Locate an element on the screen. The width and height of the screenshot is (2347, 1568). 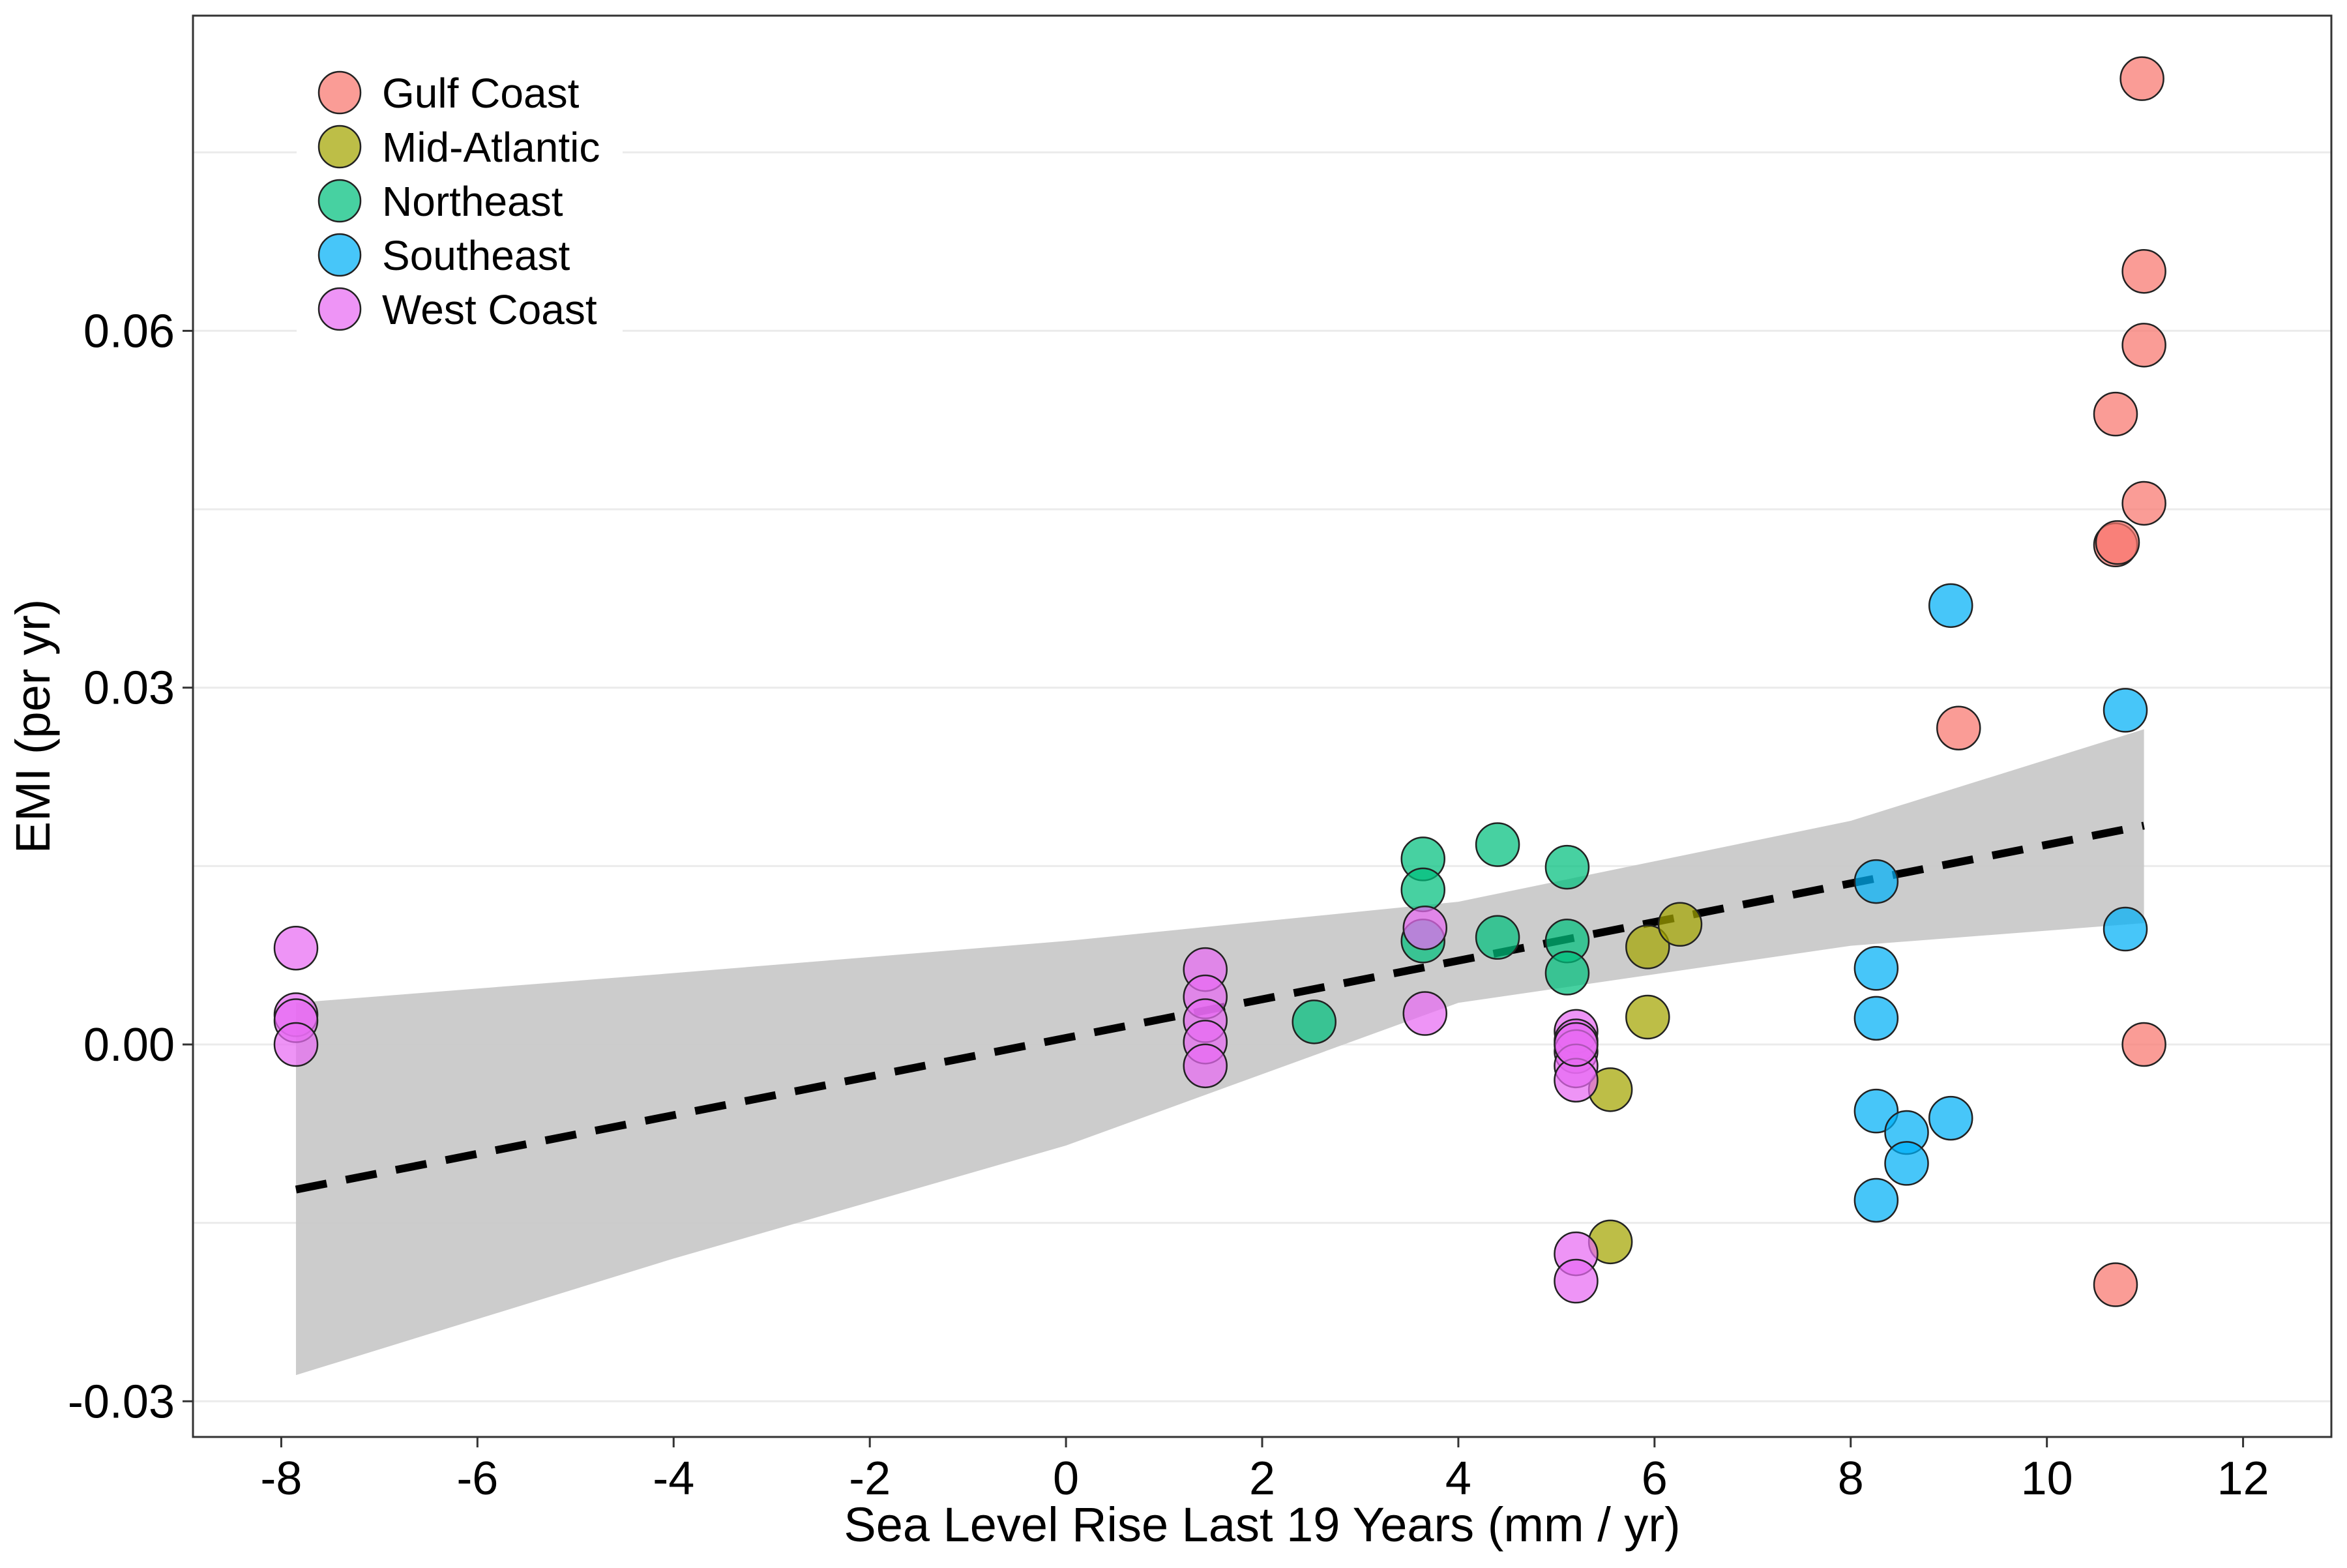
x-tick-label: -8 is located at coordinates (281, 1479).